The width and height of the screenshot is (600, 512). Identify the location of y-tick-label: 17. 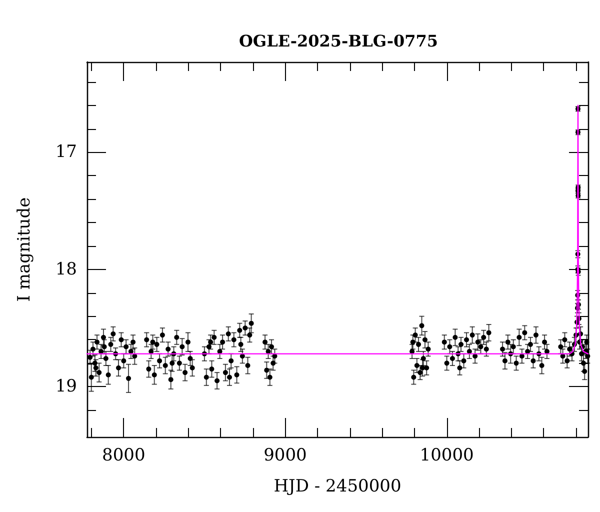
(66, 152).